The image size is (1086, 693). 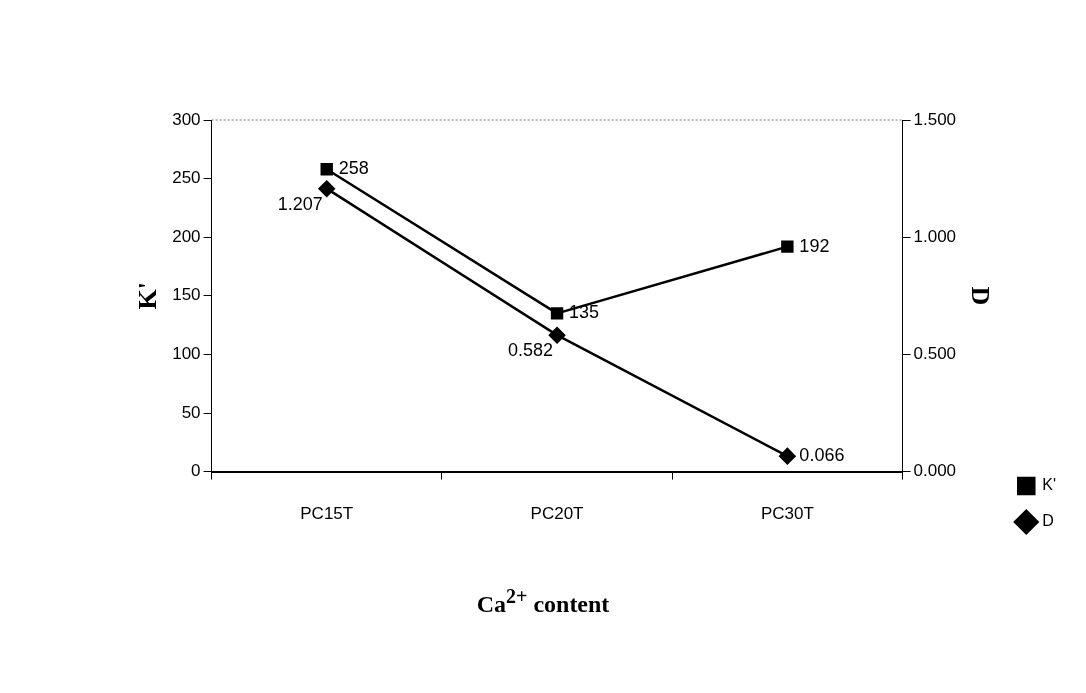 I want to click on x-tick-label: PC15T, so click(x=327, y=514).